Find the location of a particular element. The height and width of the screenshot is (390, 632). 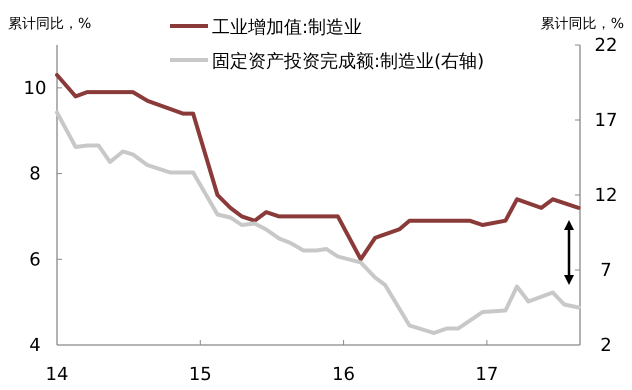

y2-tick-label: 7 is located at coordinates (606, 270).